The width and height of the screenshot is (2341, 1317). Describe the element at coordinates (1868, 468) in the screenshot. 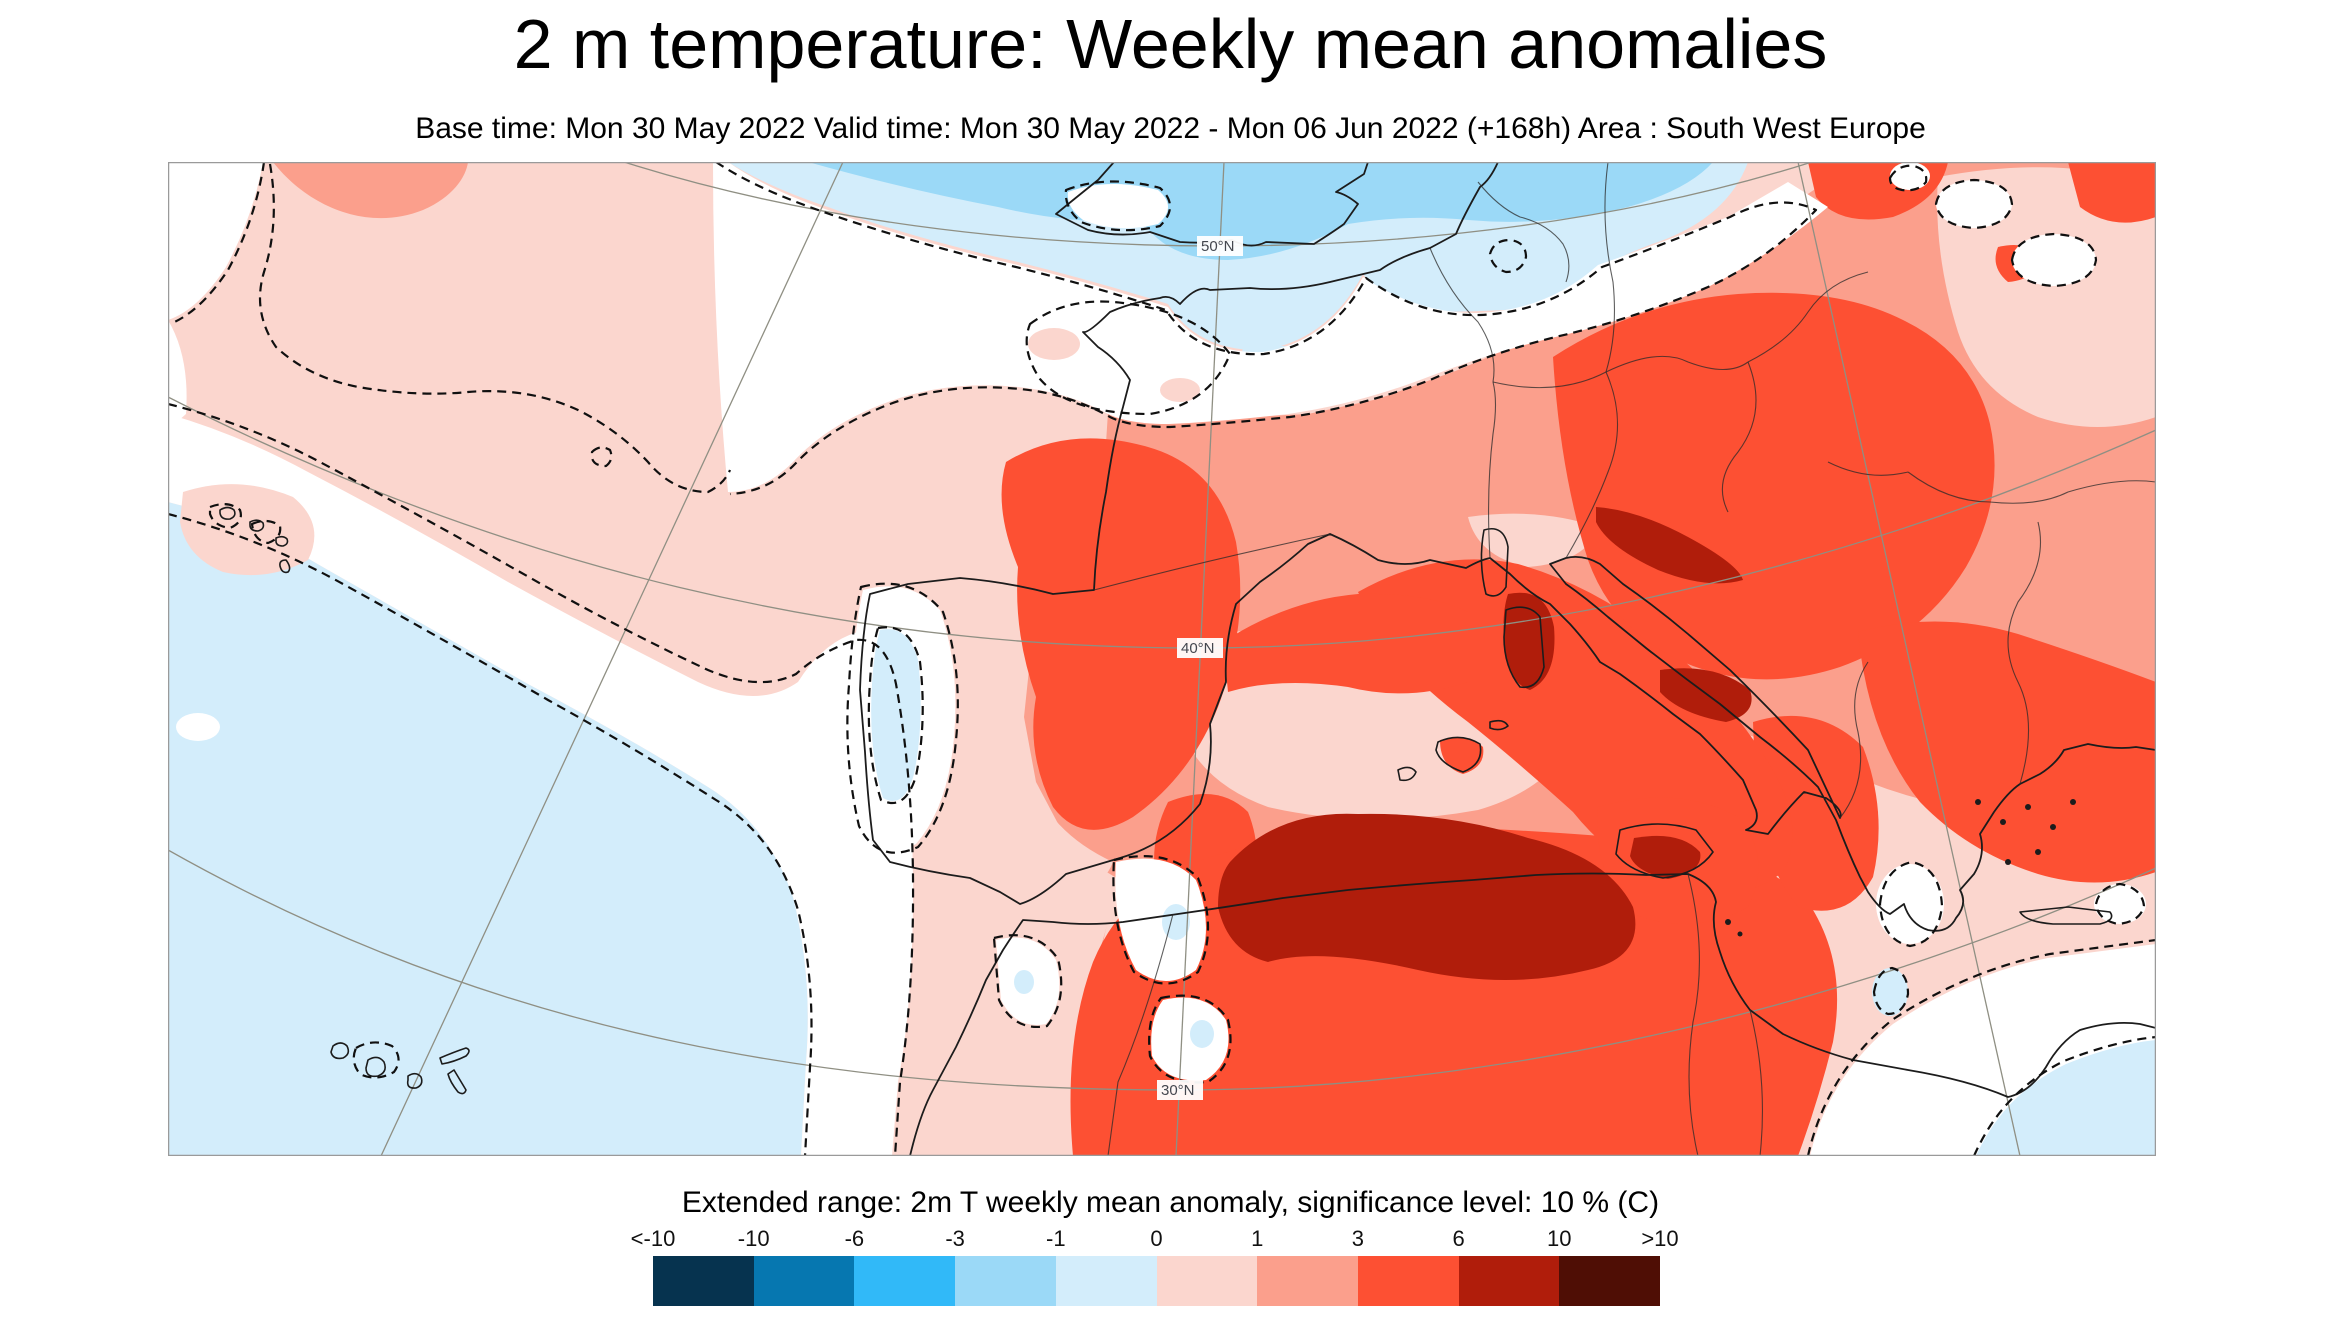

I see `border-hu-ro` at that location.